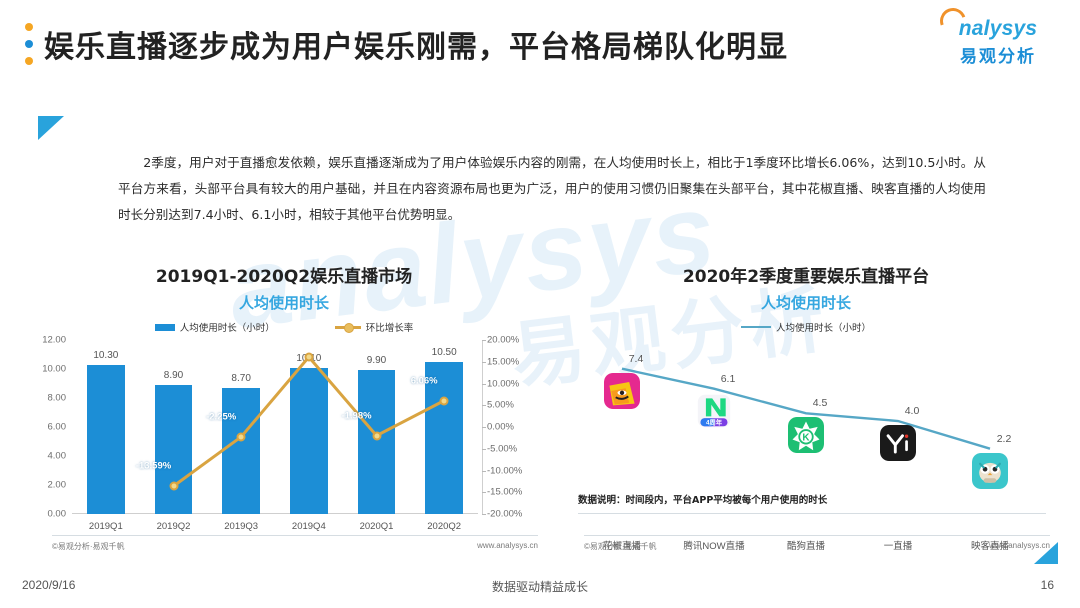 This screenshot has height=608, width=1080. Describe the element at coordinates (820, 403) in the screenshot. I see `right-chart-point-value: 4.5` at that location.